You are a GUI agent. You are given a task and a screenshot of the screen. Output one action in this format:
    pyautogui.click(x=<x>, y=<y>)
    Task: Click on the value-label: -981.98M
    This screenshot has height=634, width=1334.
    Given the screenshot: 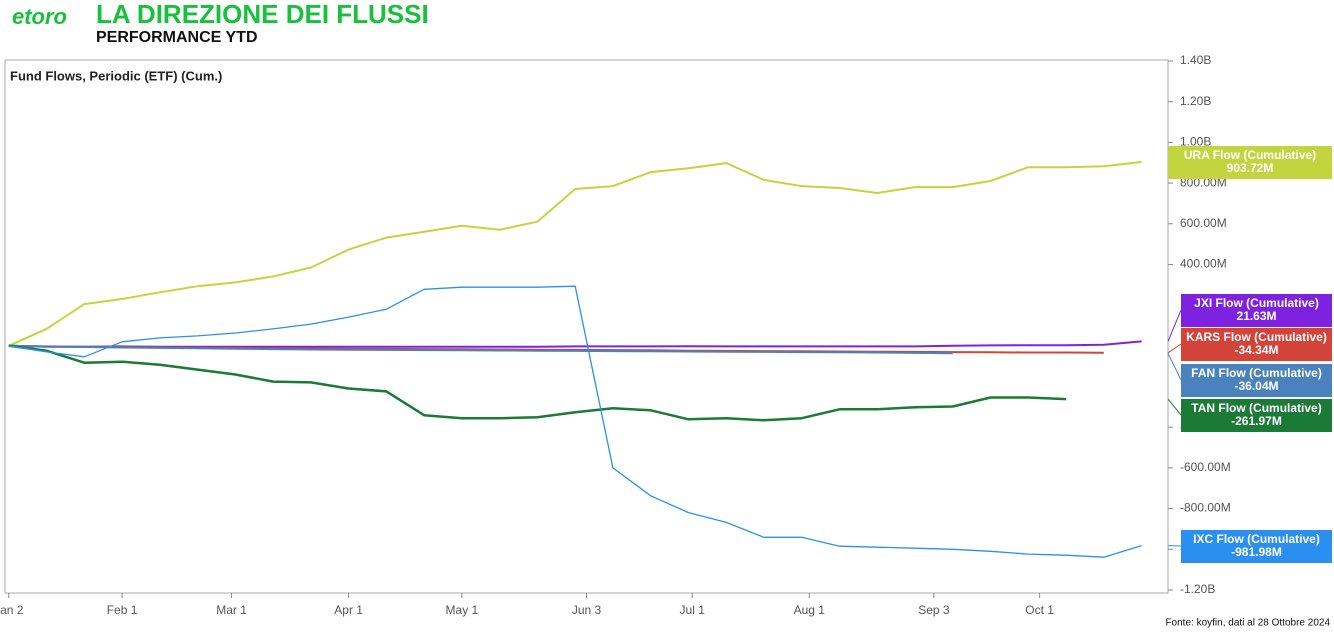 What is the action you would take?
    pyautogui.click(x=1256, y=552)
    